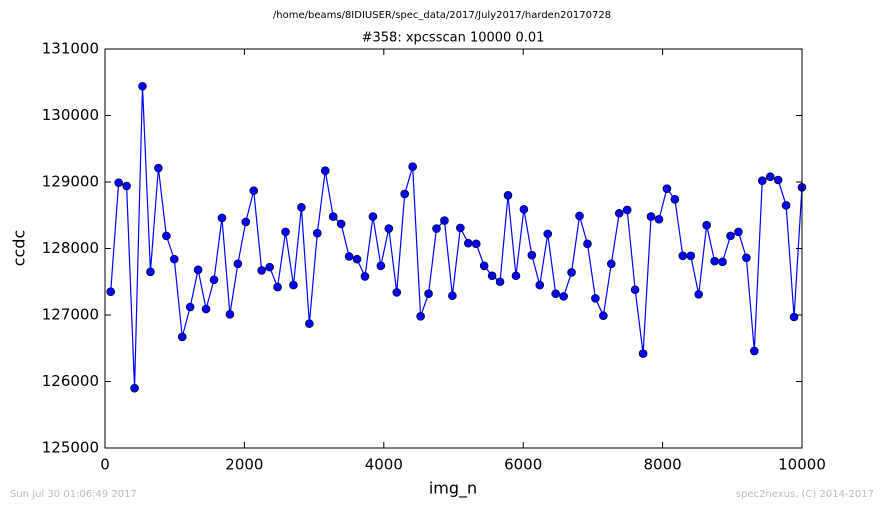  I want to click on x-axis-label: img_n, so click(453, 489).